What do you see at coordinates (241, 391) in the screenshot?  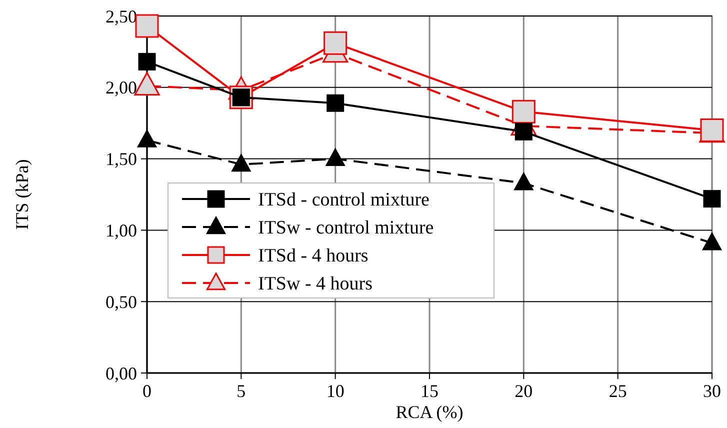 I see `x-tick-label: 5` at bounding box center [241, 391].